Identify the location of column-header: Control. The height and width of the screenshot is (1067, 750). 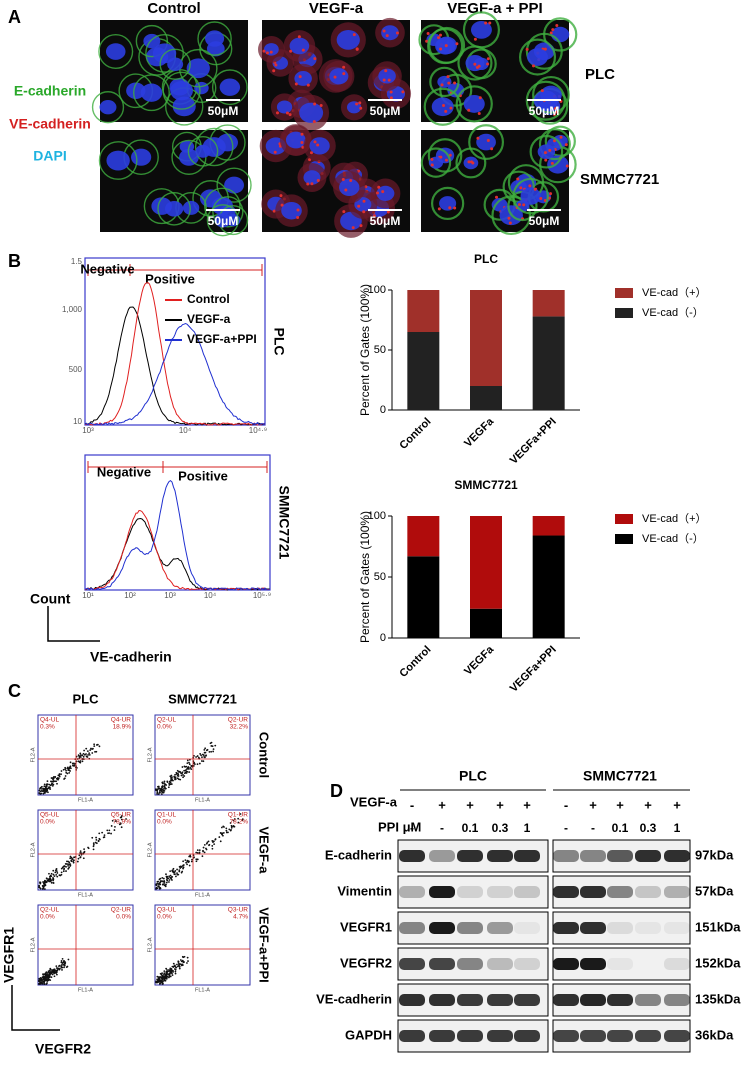
(173, 8).